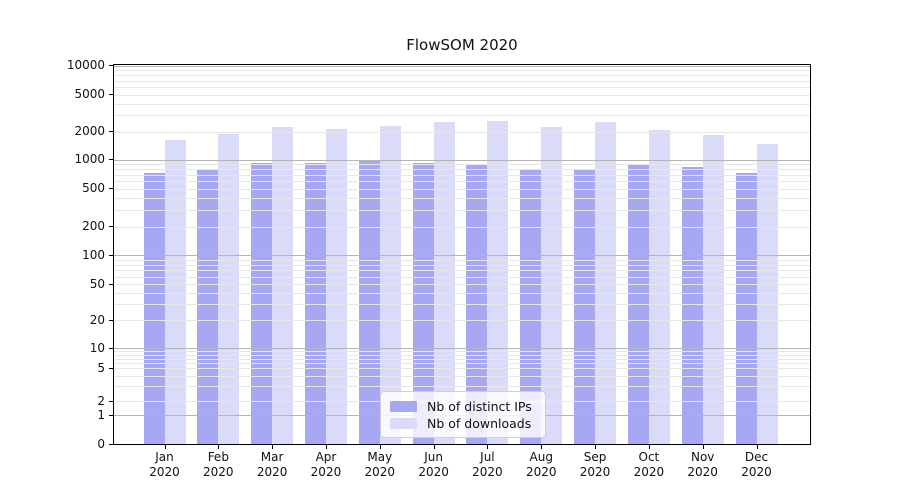 This screenshot has width=900, height=500. Describe the element at coordinates (101, 415) in the screenshot. I see `y-tick-label-1: 1` at that location.